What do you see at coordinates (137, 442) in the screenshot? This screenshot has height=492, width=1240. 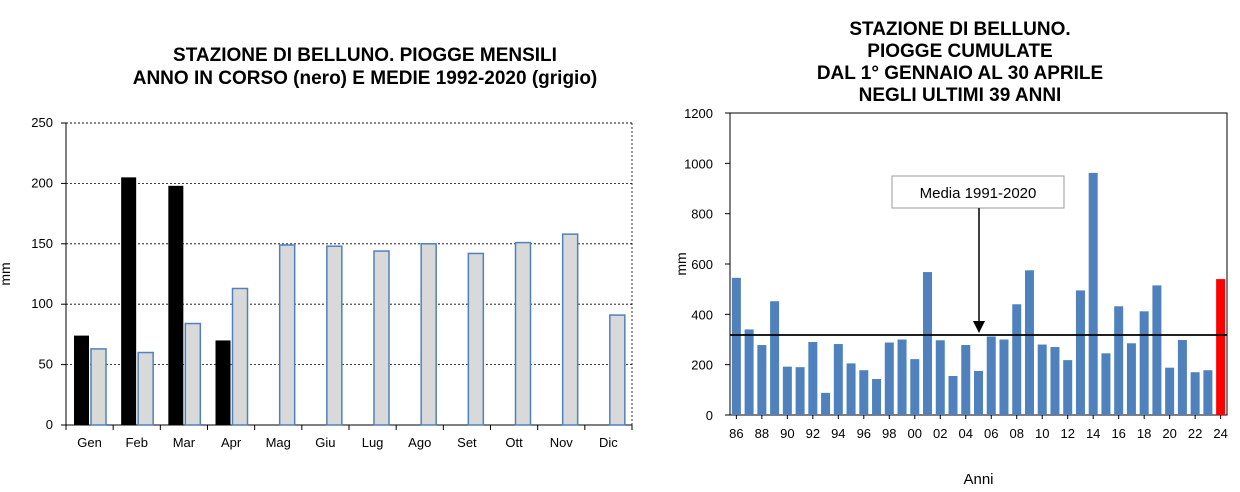 I see `left-x-tick-label: Feb` at bounding box center [137, 442].